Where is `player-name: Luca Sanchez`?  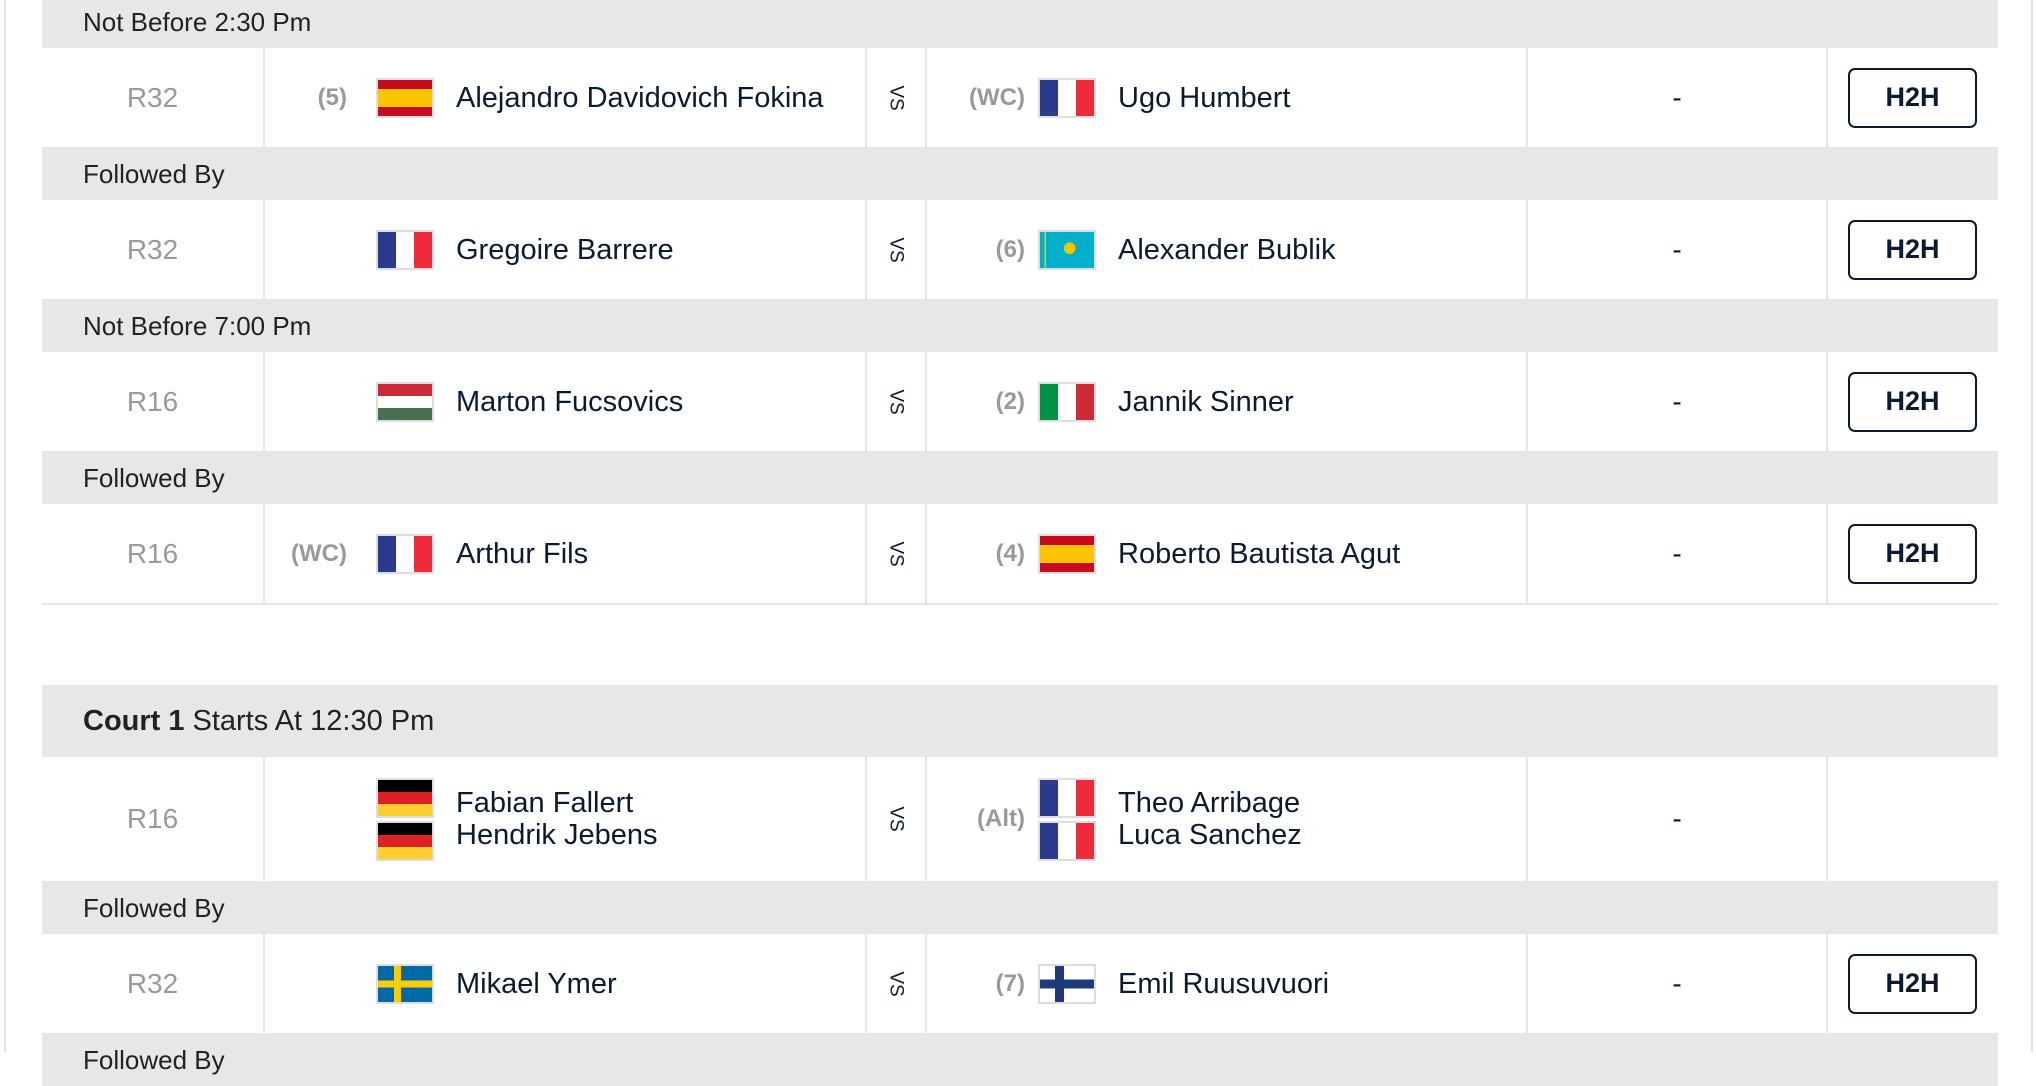 player-name: Luca Sanchez is located at coordinates (1210, 835).